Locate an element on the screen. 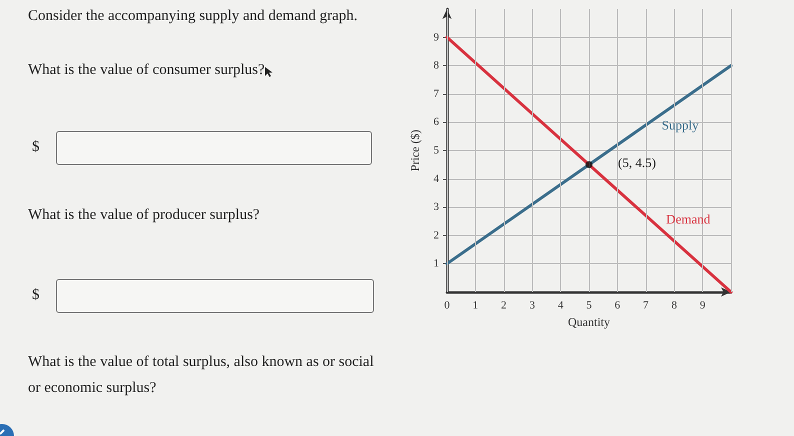 Image resolution: width=794 pixels, height=436 pixels. series-label: Supply is located at coordinates (681, 125).